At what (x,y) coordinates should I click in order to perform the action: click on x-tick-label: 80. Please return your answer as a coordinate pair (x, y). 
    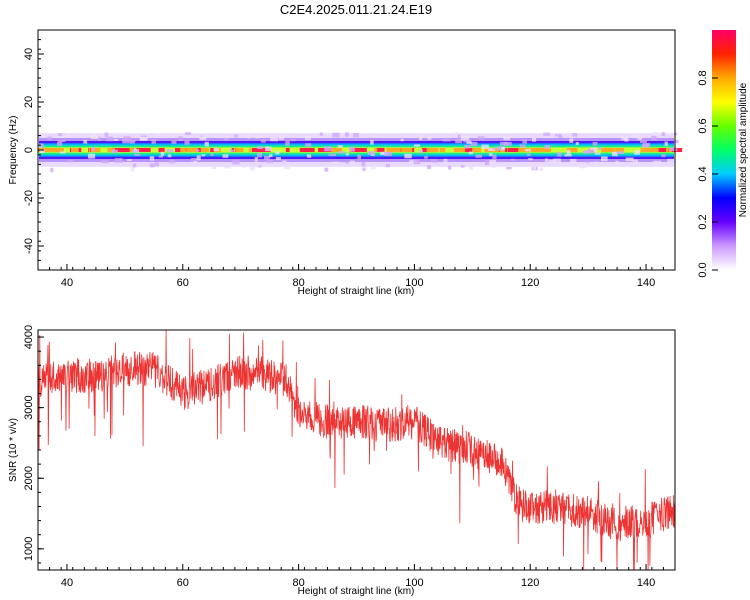
    Looking at the image, I should click on (298, 583).